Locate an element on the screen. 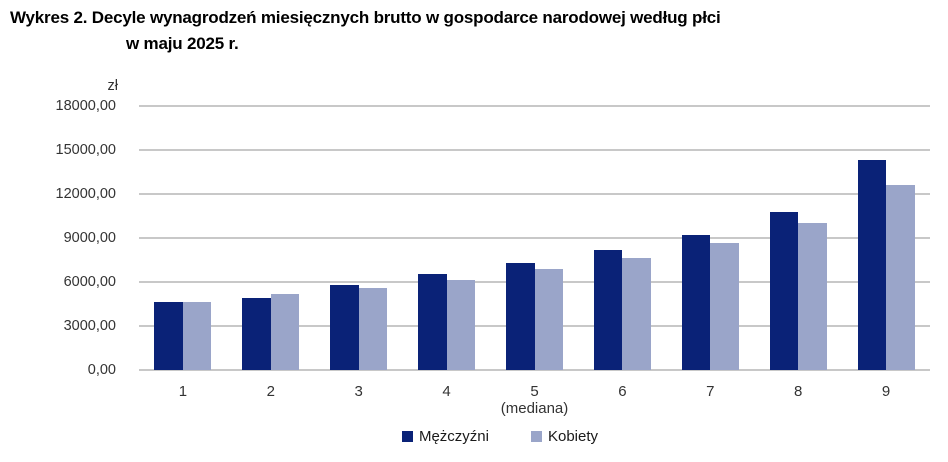 The image size is (948, 462). legend-label-mezczyzni: Mężczyźni is located at coordinates (453, 436).